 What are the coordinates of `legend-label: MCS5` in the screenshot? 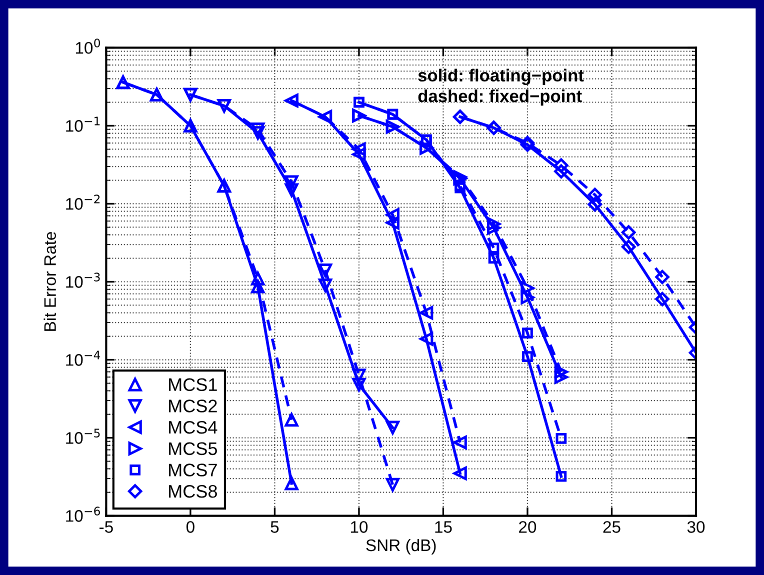 It's located at (193, 449).